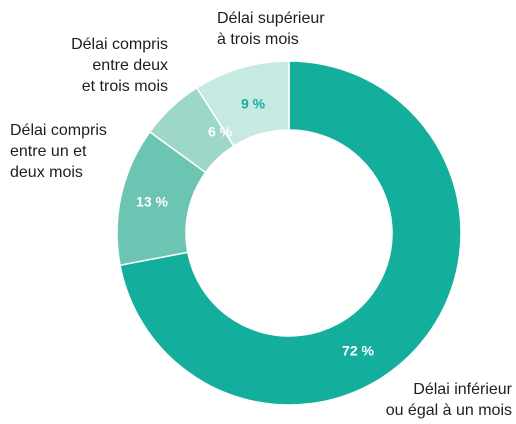 This screenshot has height=424, width=516. What do you see at coordinates (152, 202) in the screenshot?
I see `value-label: 13 %` at bounding box center [152, 202].